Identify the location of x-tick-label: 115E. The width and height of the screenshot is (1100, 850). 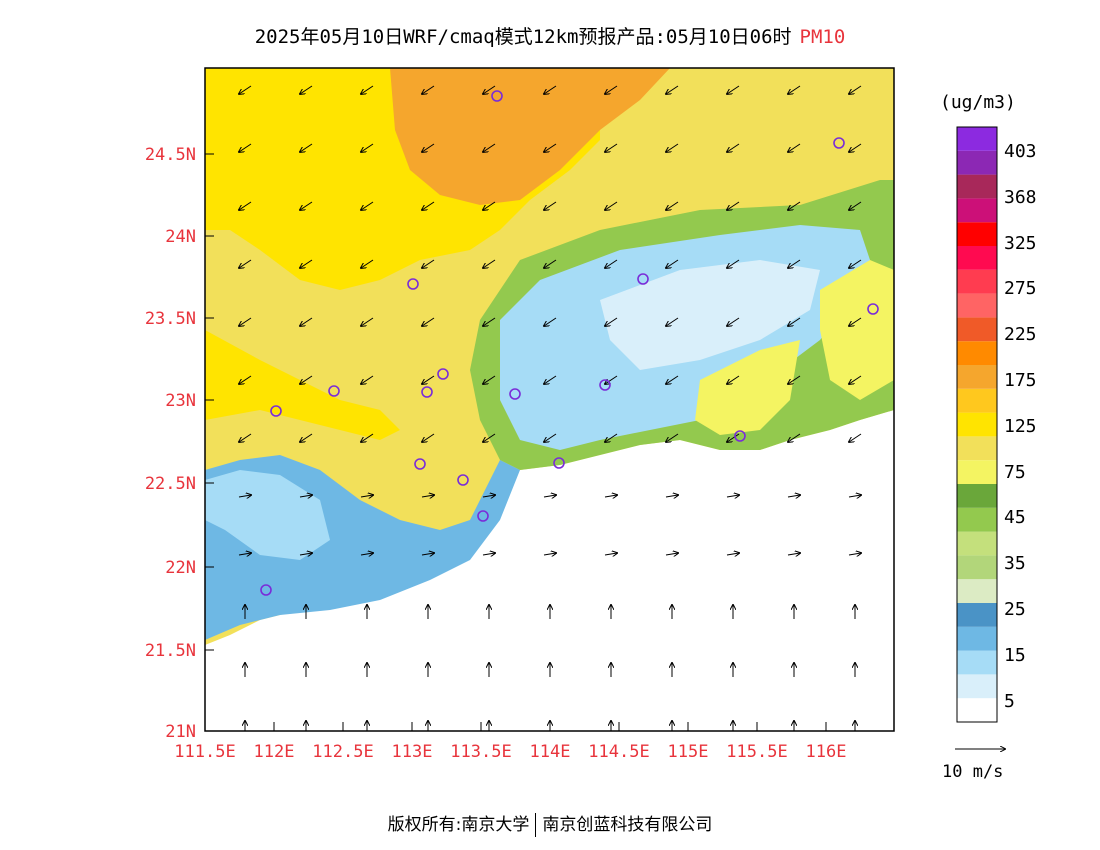
(688, 752).